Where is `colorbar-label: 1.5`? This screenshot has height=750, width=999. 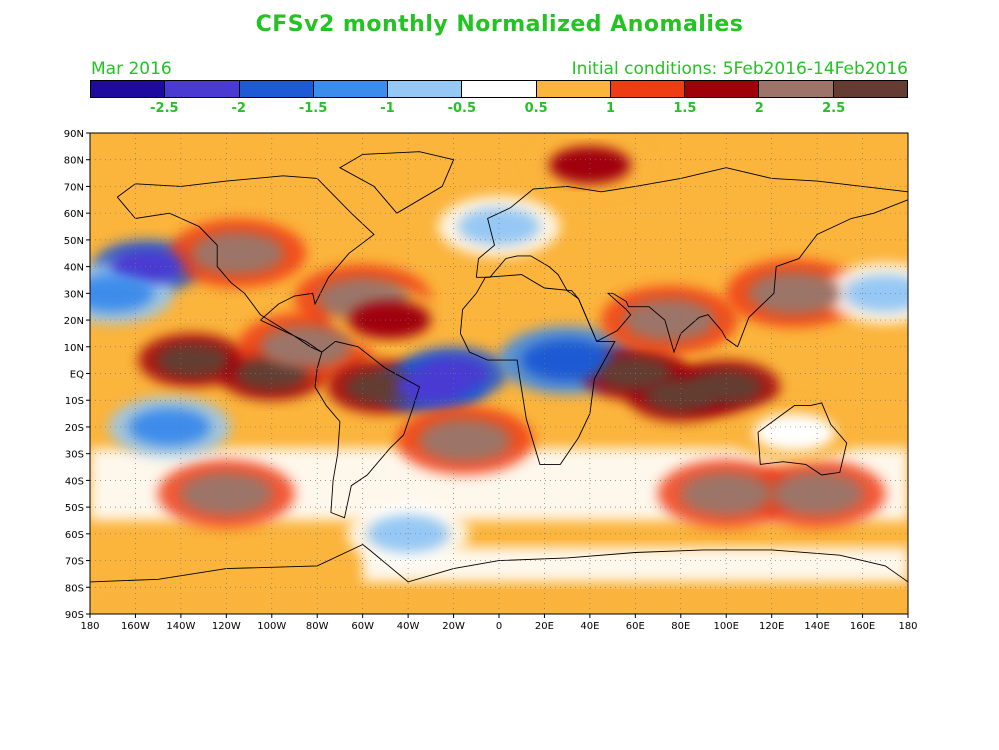
colorbar-label: 1.5 is located at coordinates (685, 108).